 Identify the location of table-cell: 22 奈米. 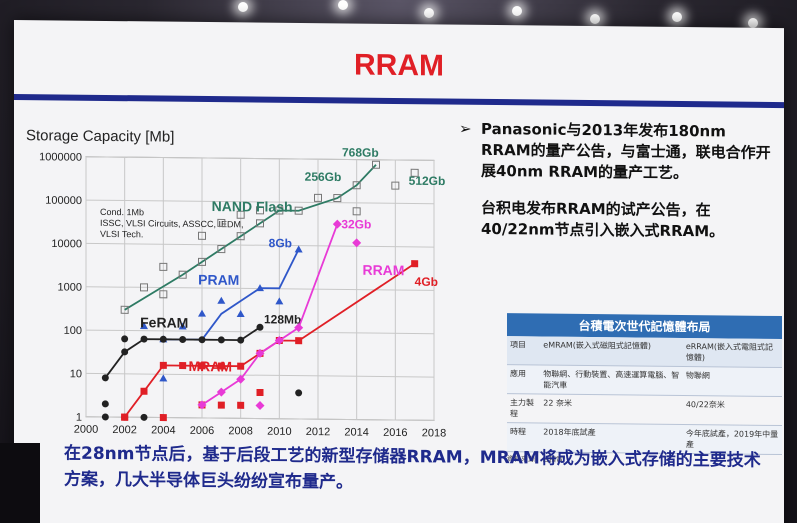
(611, 409).